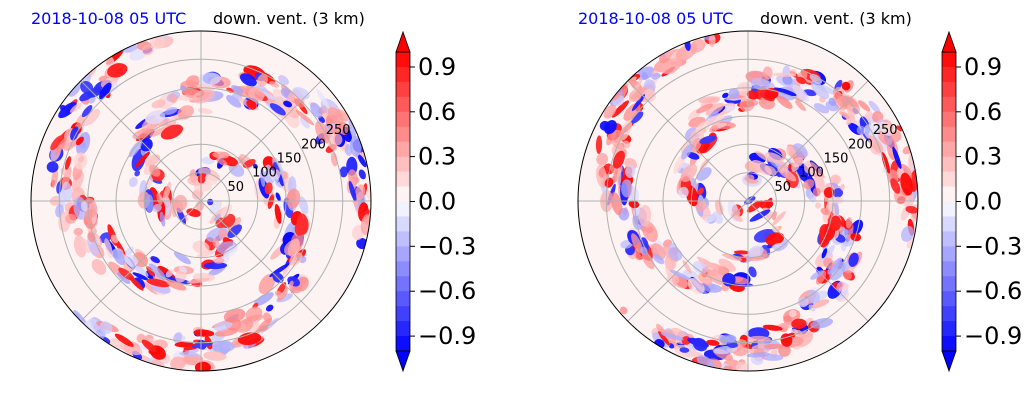  I want to click on radial-tick-label: 150, so click(289, 159).